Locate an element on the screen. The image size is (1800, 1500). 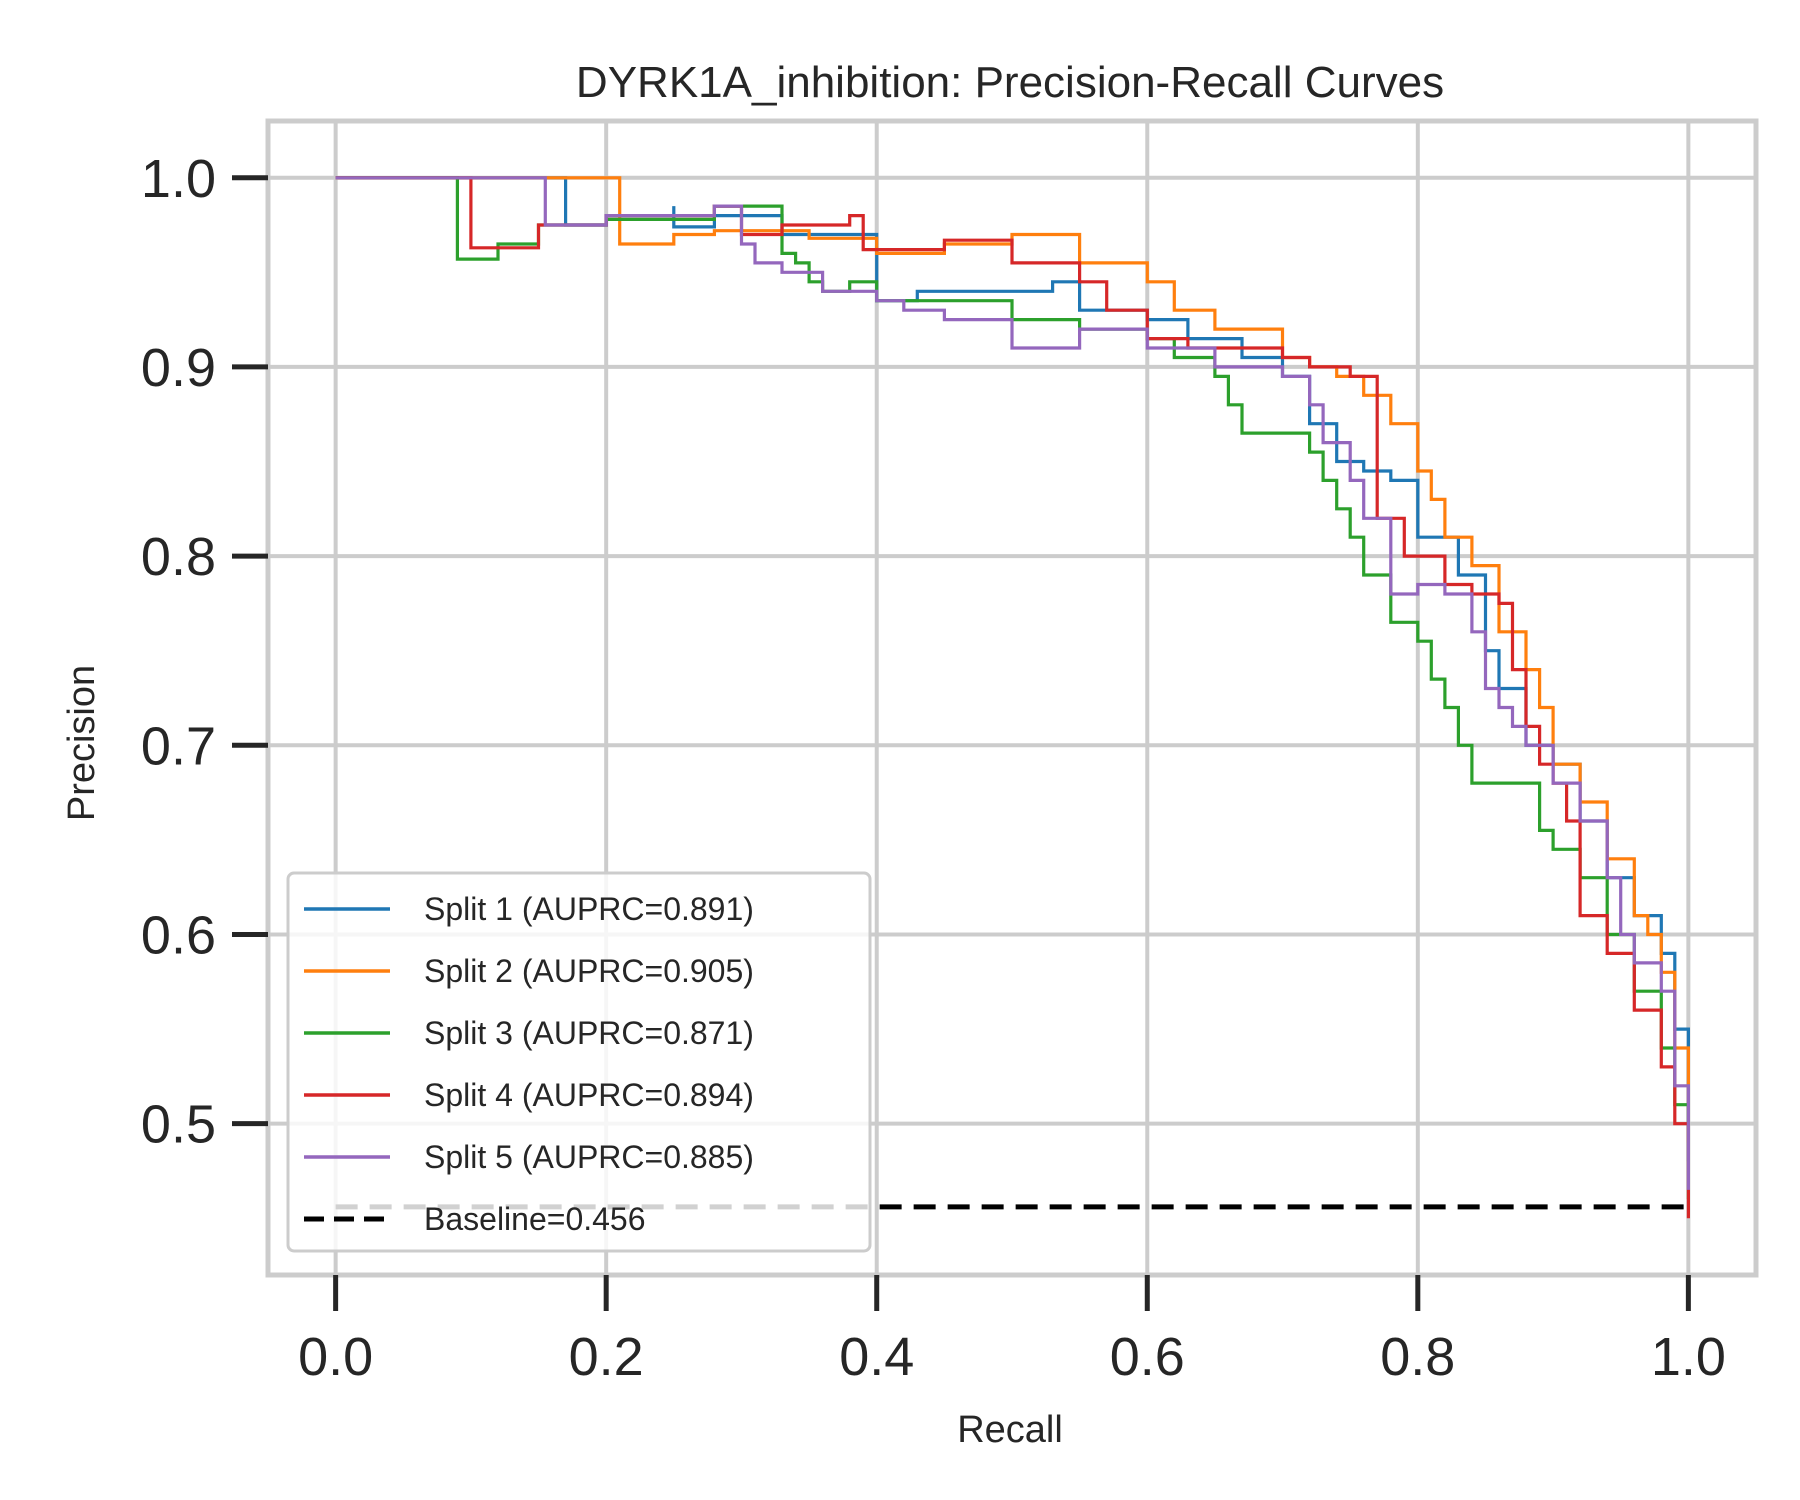
x-tick-label-0: 0.0 is located at coordinates (335, 1357).